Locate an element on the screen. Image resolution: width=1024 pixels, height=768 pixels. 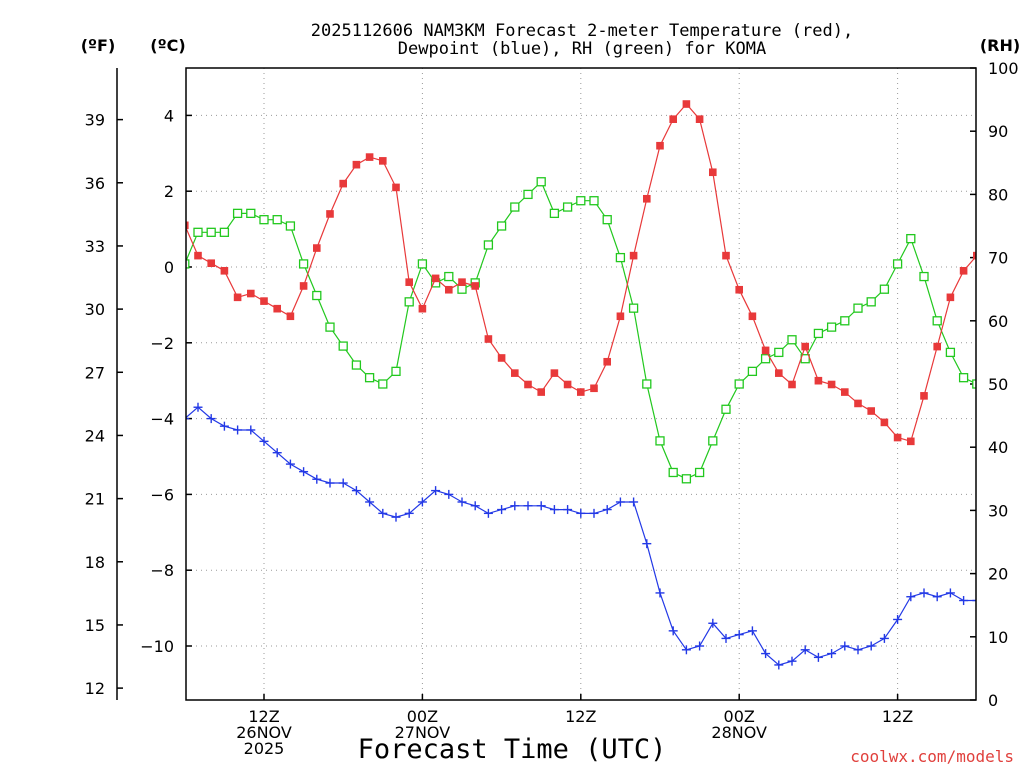
rh-tick-label: 50 is located at coordinates (998, 384).